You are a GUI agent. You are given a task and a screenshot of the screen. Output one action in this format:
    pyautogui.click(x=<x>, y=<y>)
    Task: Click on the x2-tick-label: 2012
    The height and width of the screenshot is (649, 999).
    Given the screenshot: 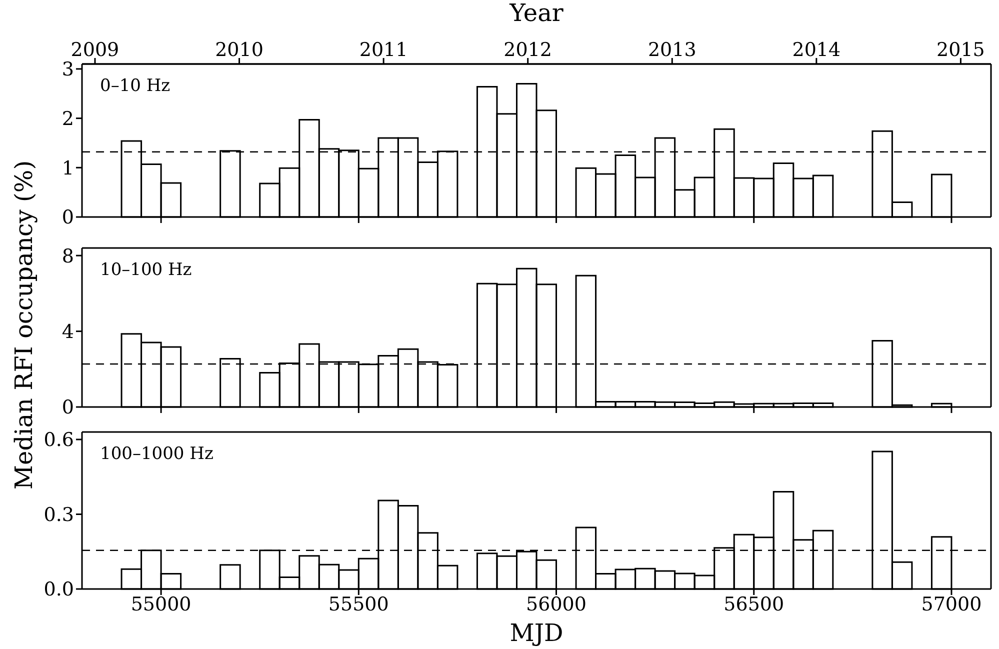 What is the action you would take?
    pyautogui.click(x=528, y=50)
    